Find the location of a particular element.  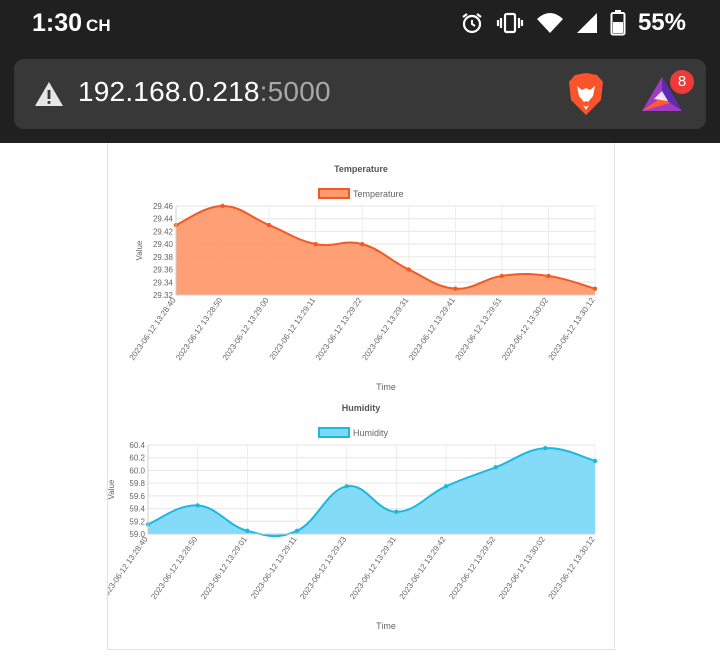

humidity-x-tick-label: 2023-06-12 13:29:01 is located at coordinates (224, 568).